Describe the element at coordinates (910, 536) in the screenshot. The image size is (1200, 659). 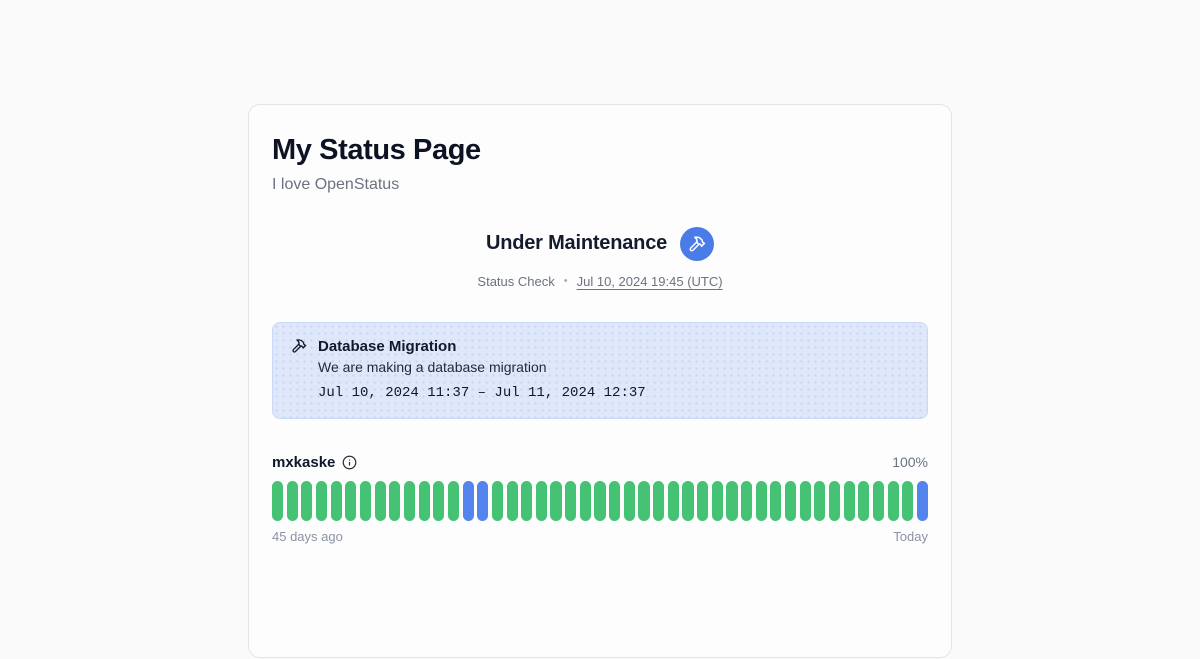
I see `tracker-end-label: Today` at that location.